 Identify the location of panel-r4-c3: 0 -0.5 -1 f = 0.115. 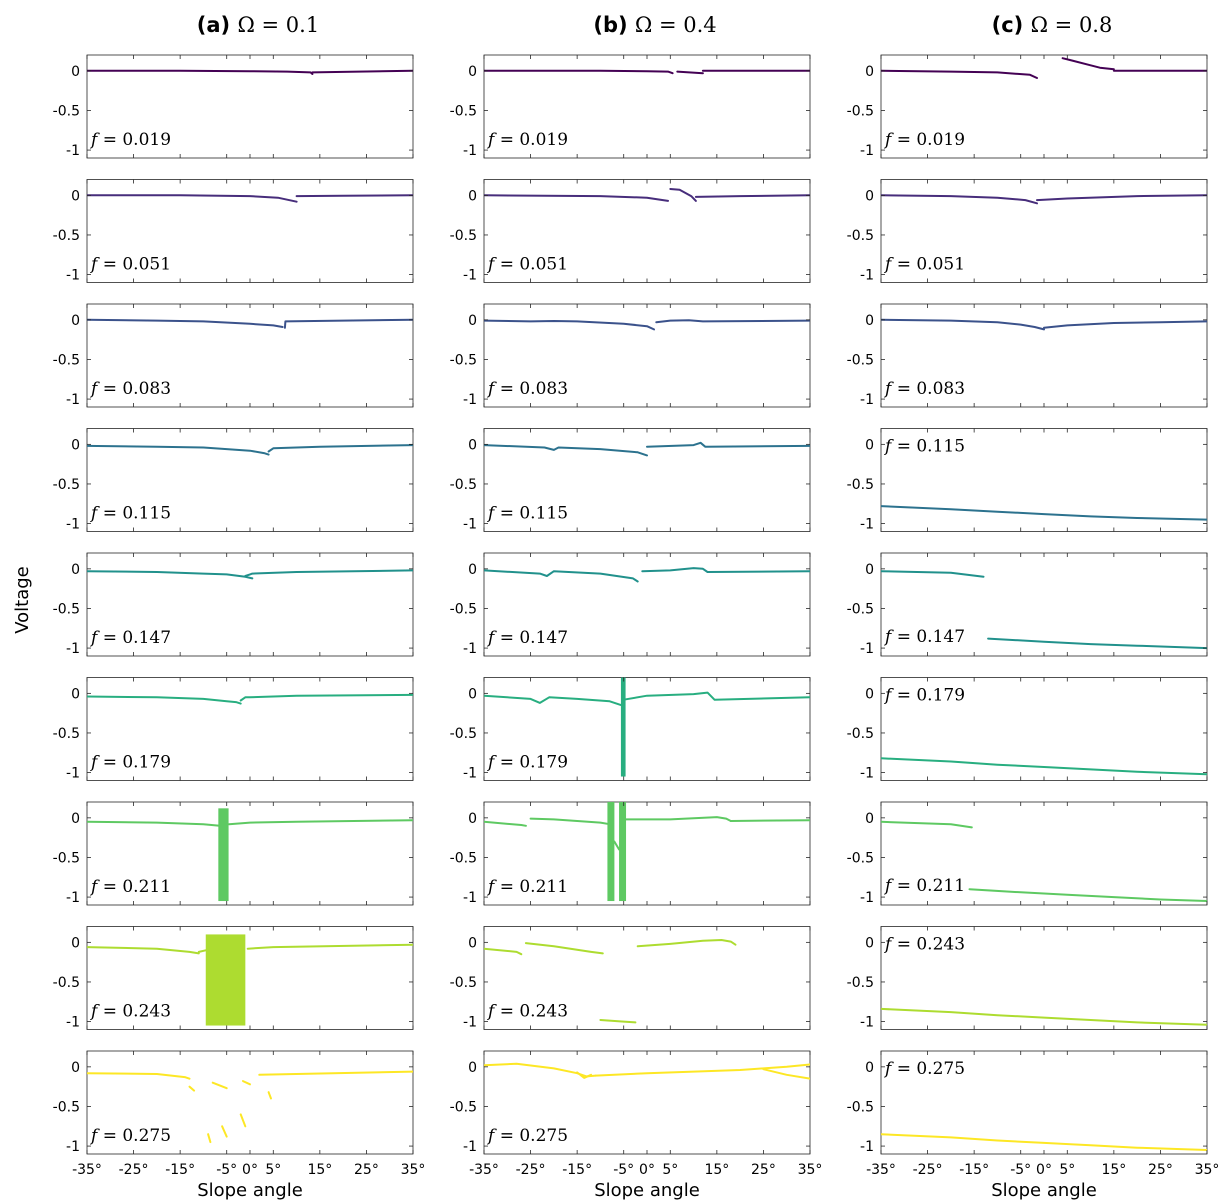
(1027, 480).